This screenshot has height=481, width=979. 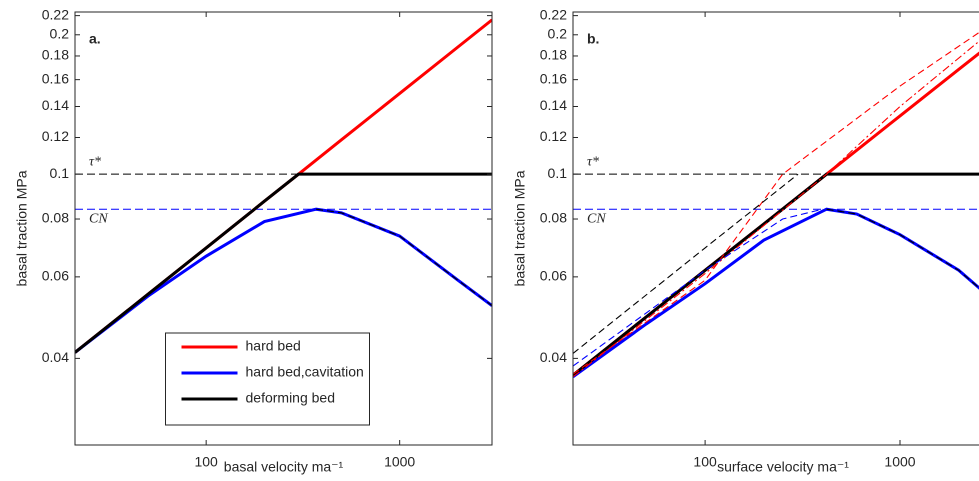 What do you see at coordinates (273, 346) in the screenshot?
I see `legend-label: hard bed` at bounding box center [273, 346].